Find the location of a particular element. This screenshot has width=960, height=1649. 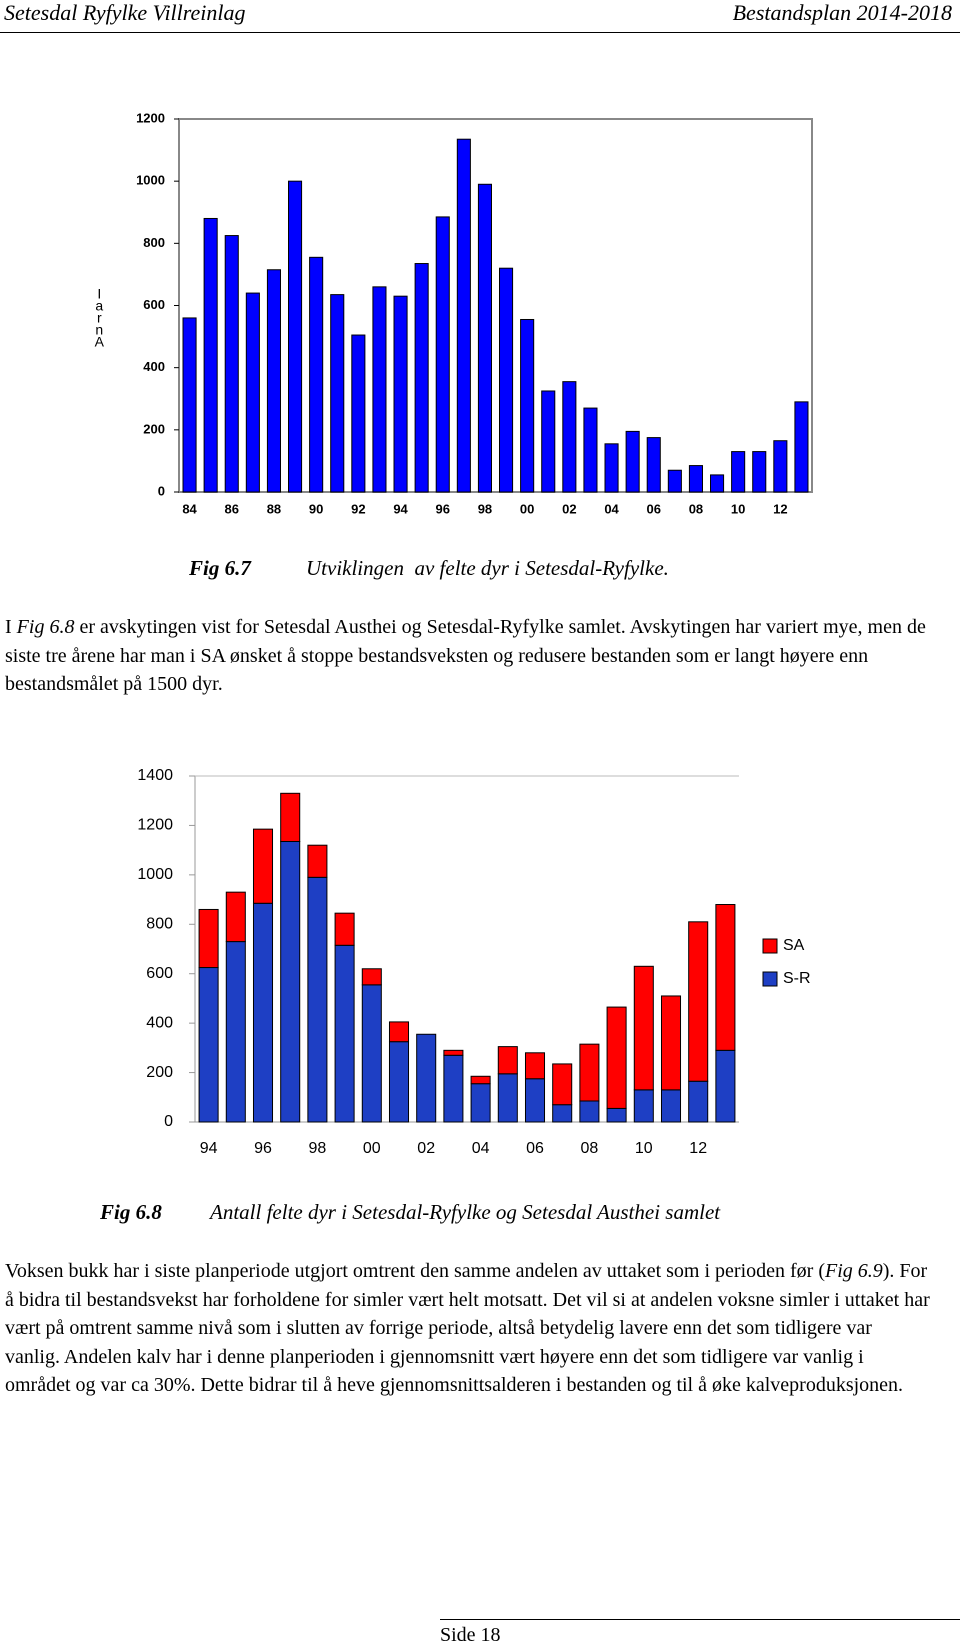

x-tick-label: 86 is located at coordinates (232, 508).